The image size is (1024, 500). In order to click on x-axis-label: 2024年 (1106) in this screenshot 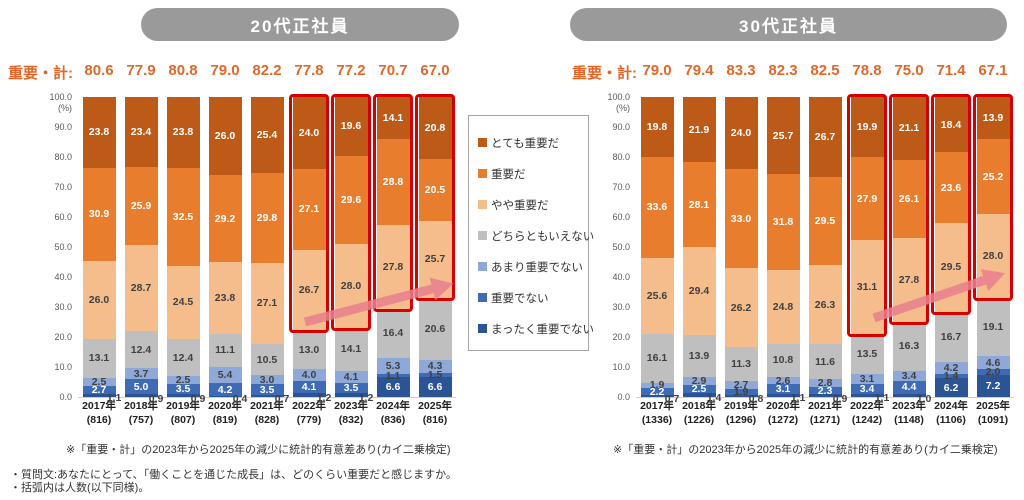, I will do `click(951, 413)`.